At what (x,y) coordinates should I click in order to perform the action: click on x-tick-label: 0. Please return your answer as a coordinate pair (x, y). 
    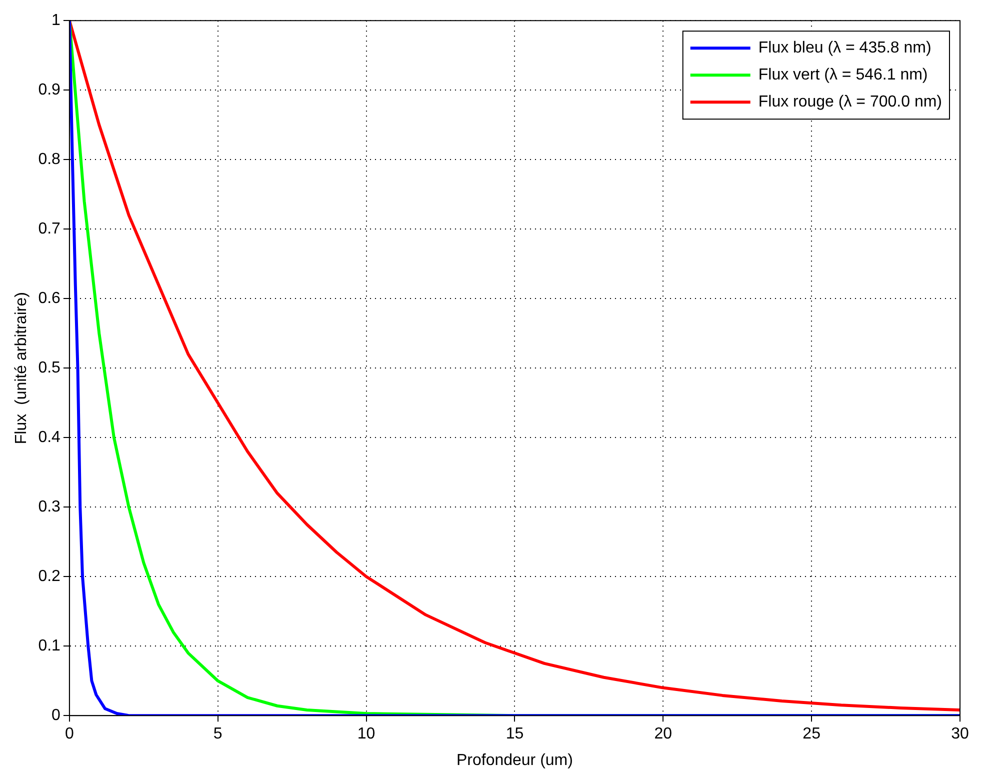
    Looking at the image, I should click on (69, 734).